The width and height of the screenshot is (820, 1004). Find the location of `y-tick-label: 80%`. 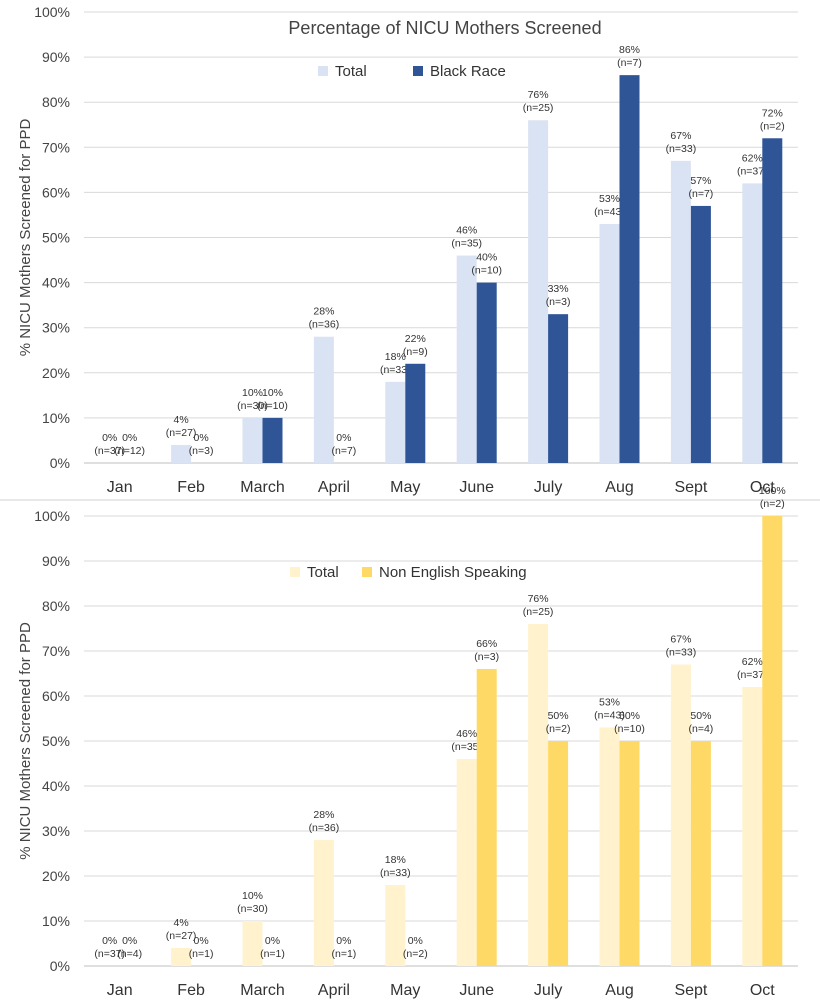

y-tick-label: 80% is located at coordinates (56, 606).